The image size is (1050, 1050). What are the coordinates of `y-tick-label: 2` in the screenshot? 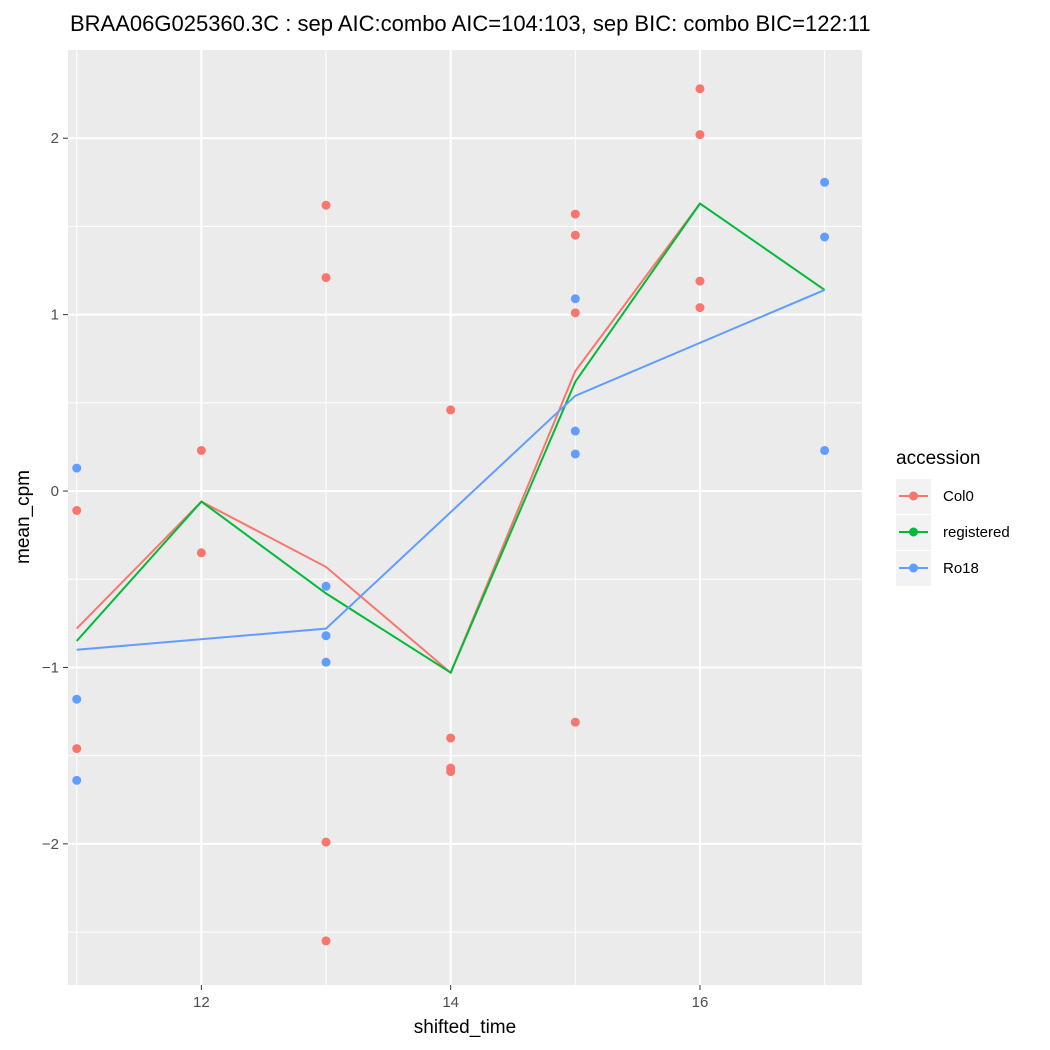 It's located at (55, 138).